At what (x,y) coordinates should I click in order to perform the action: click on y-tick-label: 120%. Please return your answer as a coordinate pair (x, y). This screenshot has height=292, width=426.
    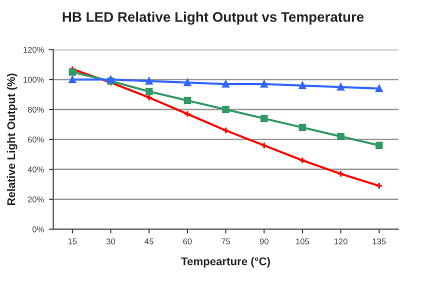
    Looking at the image, I should click on (34, 49).